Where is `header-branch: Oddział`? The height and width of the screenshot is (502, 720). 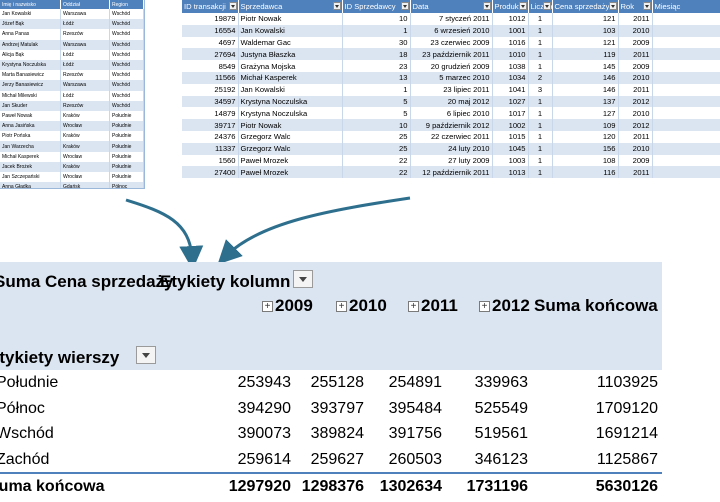 header-branch: Oddział is located at coordinates (85, 4).